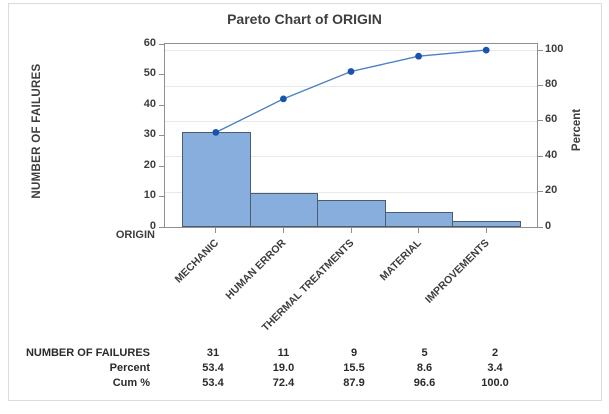 This screenshot has width=609, height=414. Describe the element at coordinates (283, 383) in the screenshot. I see `table-cell: 72.4` at that location.